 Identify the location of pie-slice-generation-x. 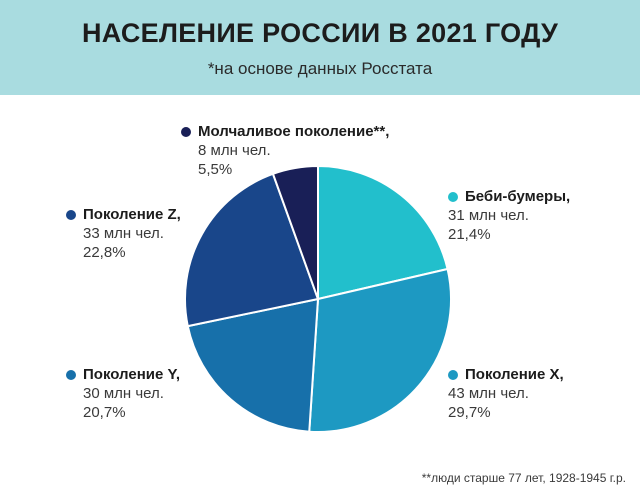
(380, 350).